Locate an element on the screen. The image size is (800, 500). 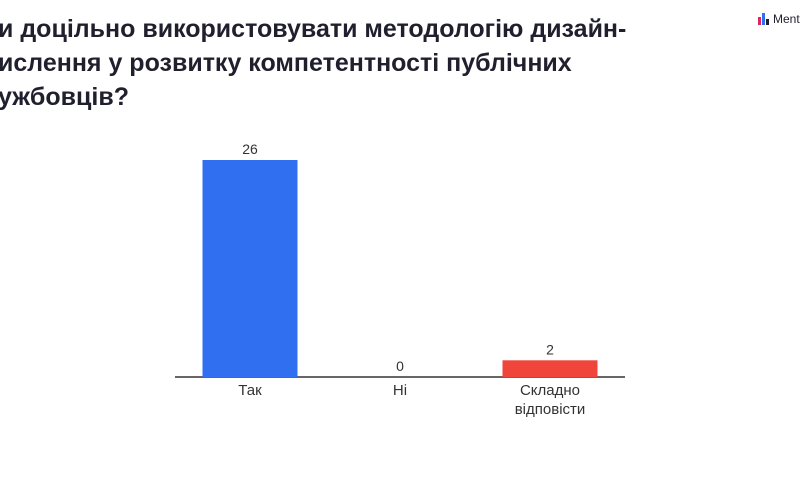
logo-text: Ment is located at coordinates (786, 19).